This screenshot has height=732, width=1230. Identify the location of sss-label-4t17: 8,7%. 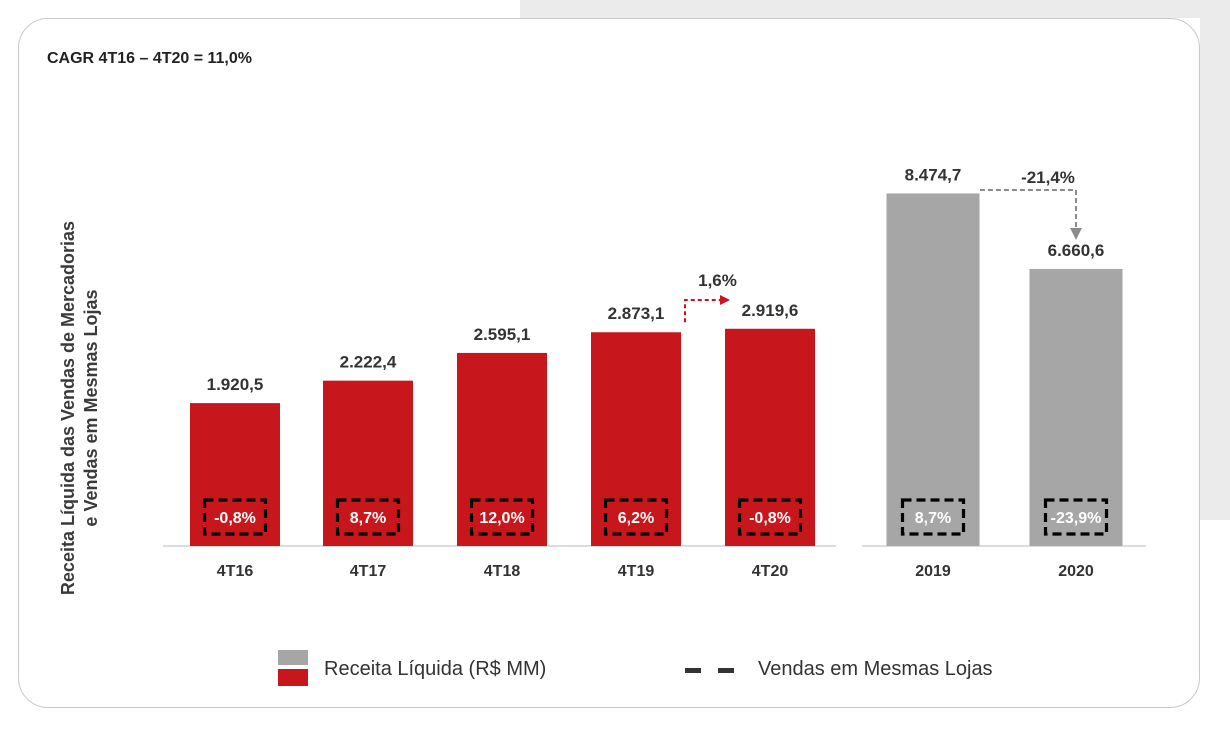
(368, 518).